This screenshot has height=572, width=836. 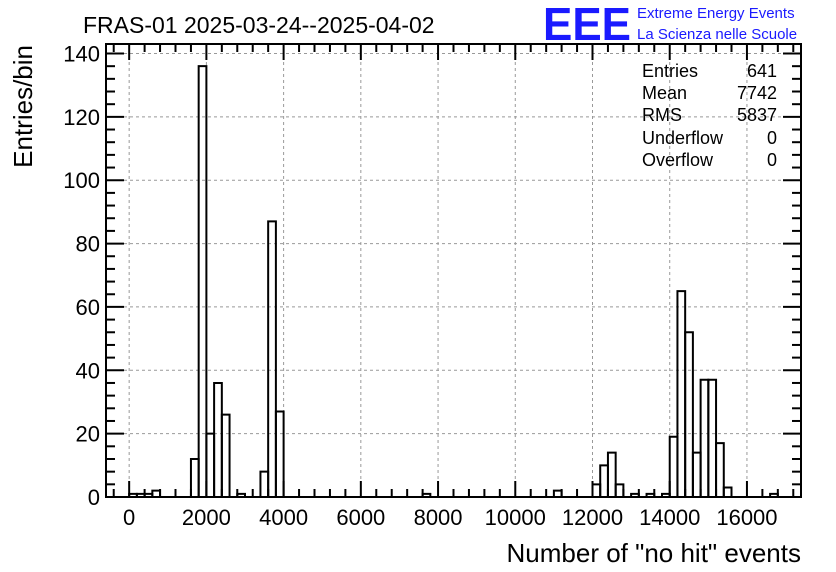 I want to click on logo-line1: Extreme Energy Events, so click(x=716, y=13).